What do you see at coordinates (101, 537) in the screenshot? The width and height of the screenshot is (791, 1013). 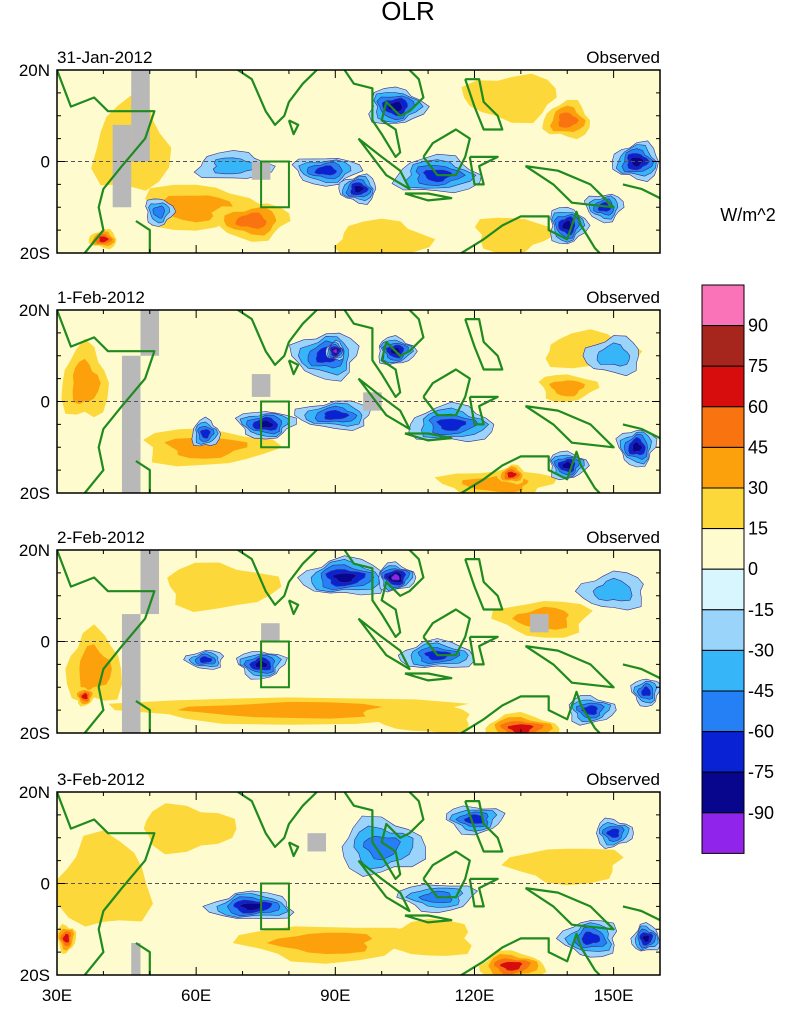 I see `panel-date-label: 2-Feb-2012` at bounding box center [101, 537].